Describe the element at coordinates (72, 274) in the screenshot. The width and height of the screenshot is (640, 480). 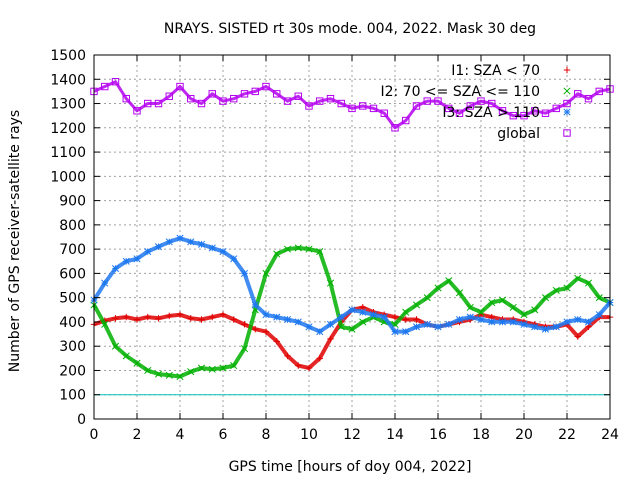
I see `y-tick-label: 600` at that location.